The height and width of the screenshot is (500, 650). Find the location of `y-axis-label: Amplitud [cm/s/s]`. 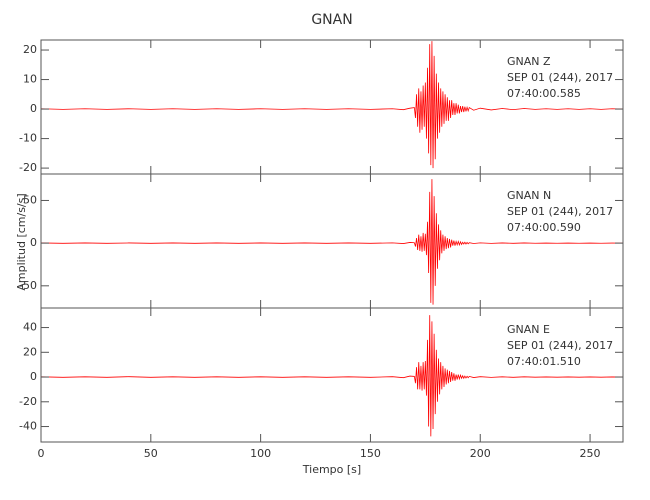

y-axis-label: Amplitud [cm/s/s] is located at coordinates (21, 241).